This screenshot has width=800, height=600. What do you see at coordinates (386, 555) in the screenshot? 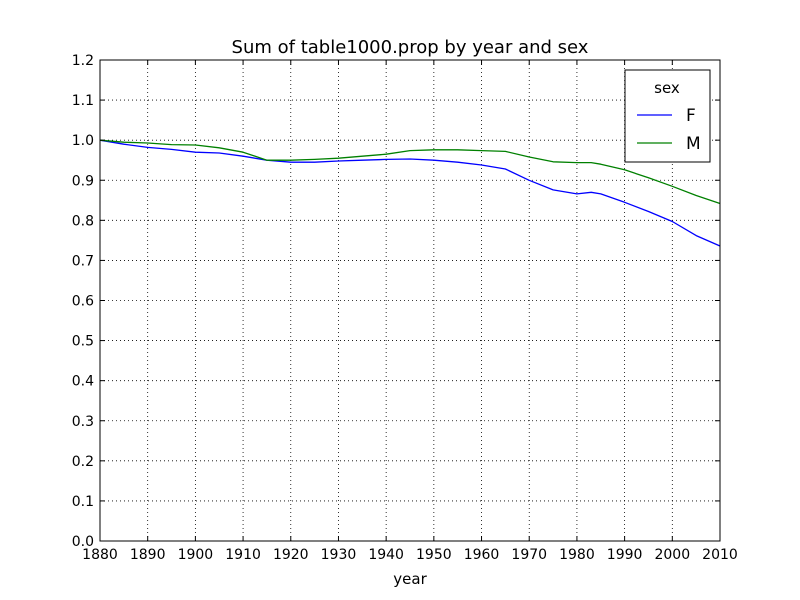
I see `x-tick-label: 1940` at bounding box center [386, 555].